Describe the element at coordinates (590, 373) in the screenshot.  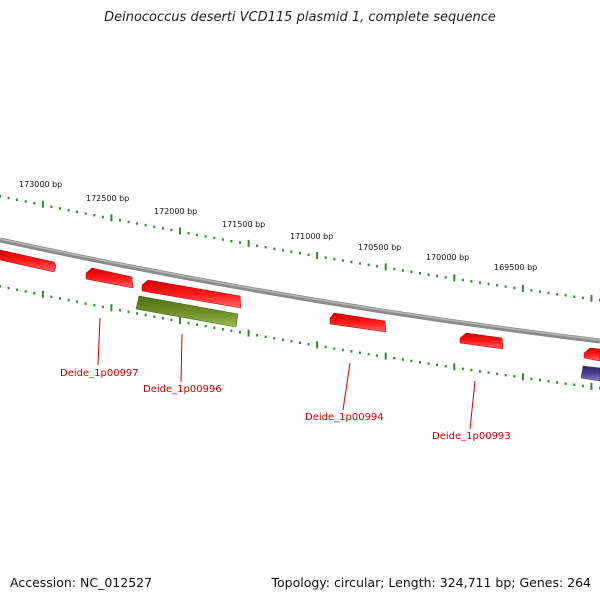
I see `gene-feature-purple` at that location.